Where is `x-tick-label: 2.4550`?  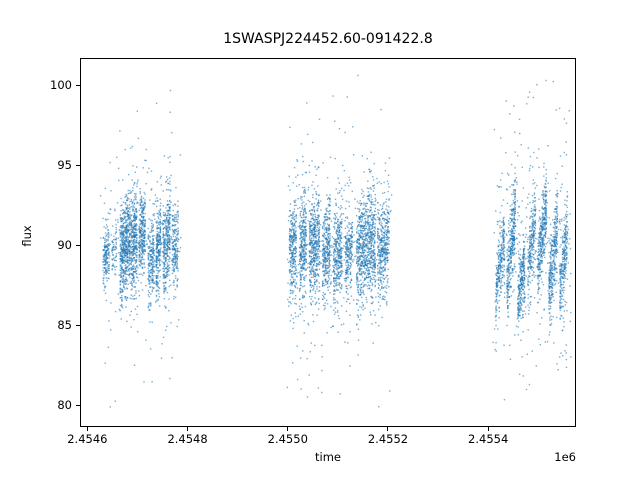
x-tick-label: 2.4550 is located at coordinates (287, 439).